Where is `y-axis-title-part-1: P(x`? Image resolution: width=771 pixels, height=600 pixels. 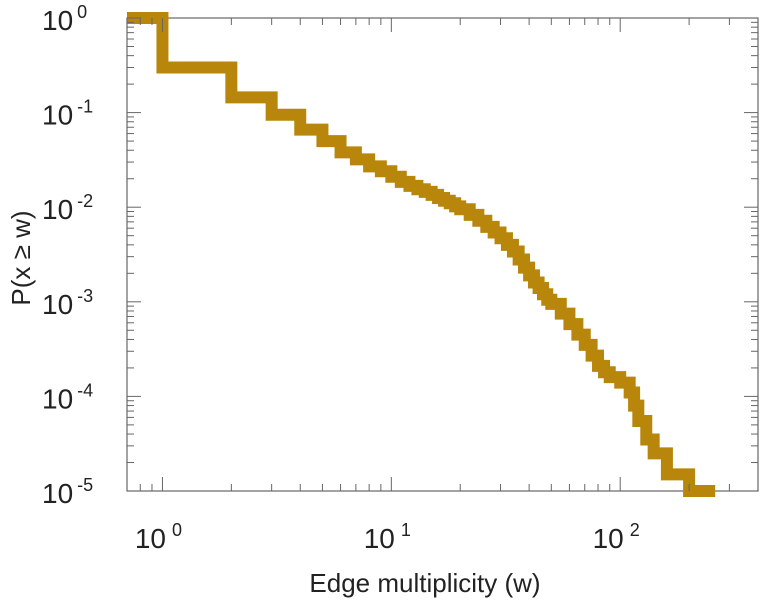 y-axis-title-part-1: P(x is located at coordinates (21, 282).